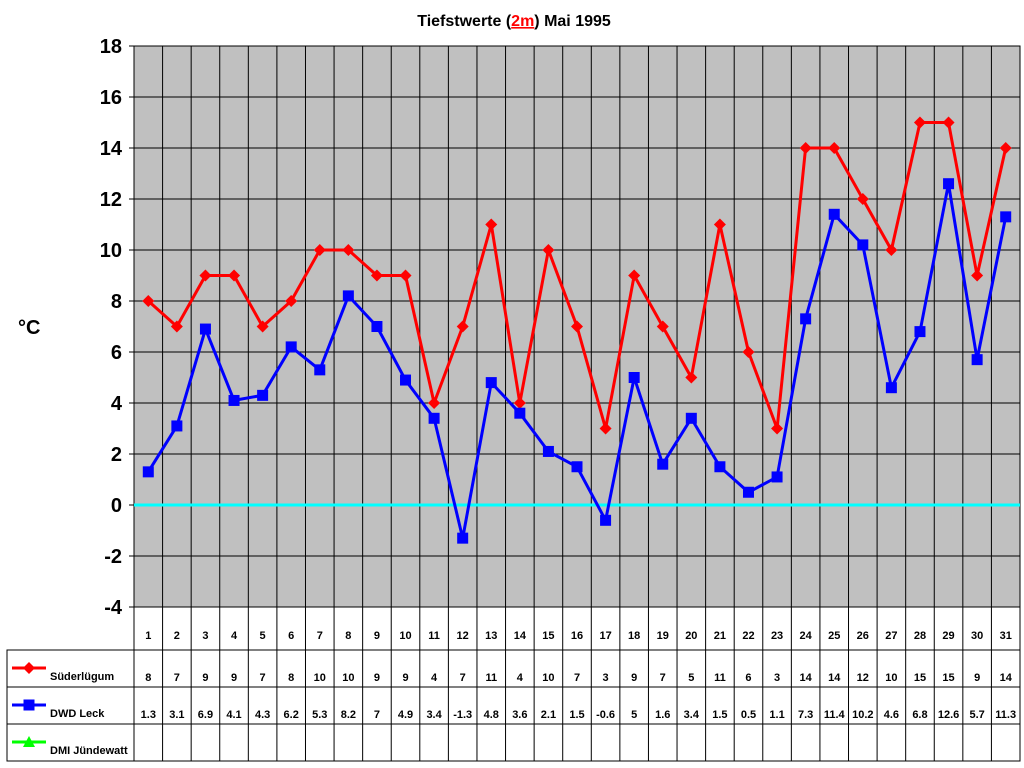  I want to click on data-label: 6.8, so click(919, 715).